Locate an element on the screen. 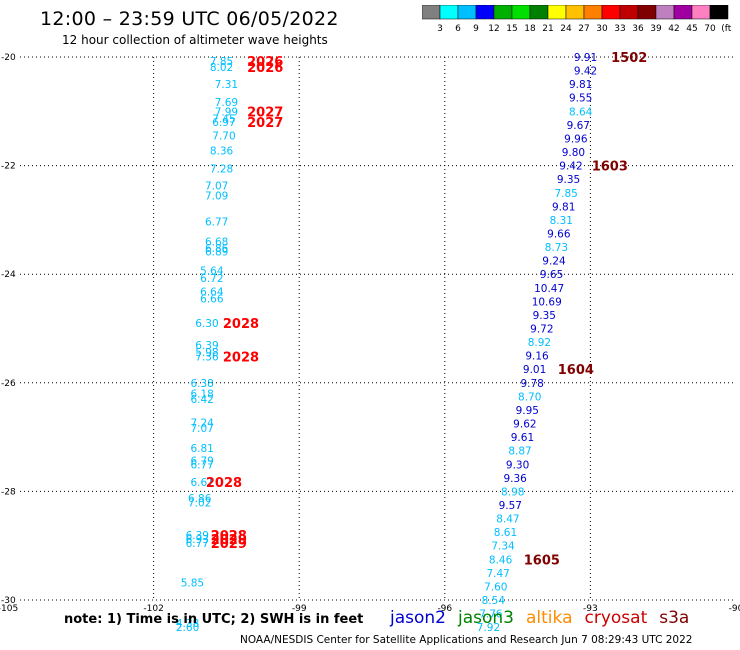  wave-height-value: 6.97 is located at coordinates (223, 123).